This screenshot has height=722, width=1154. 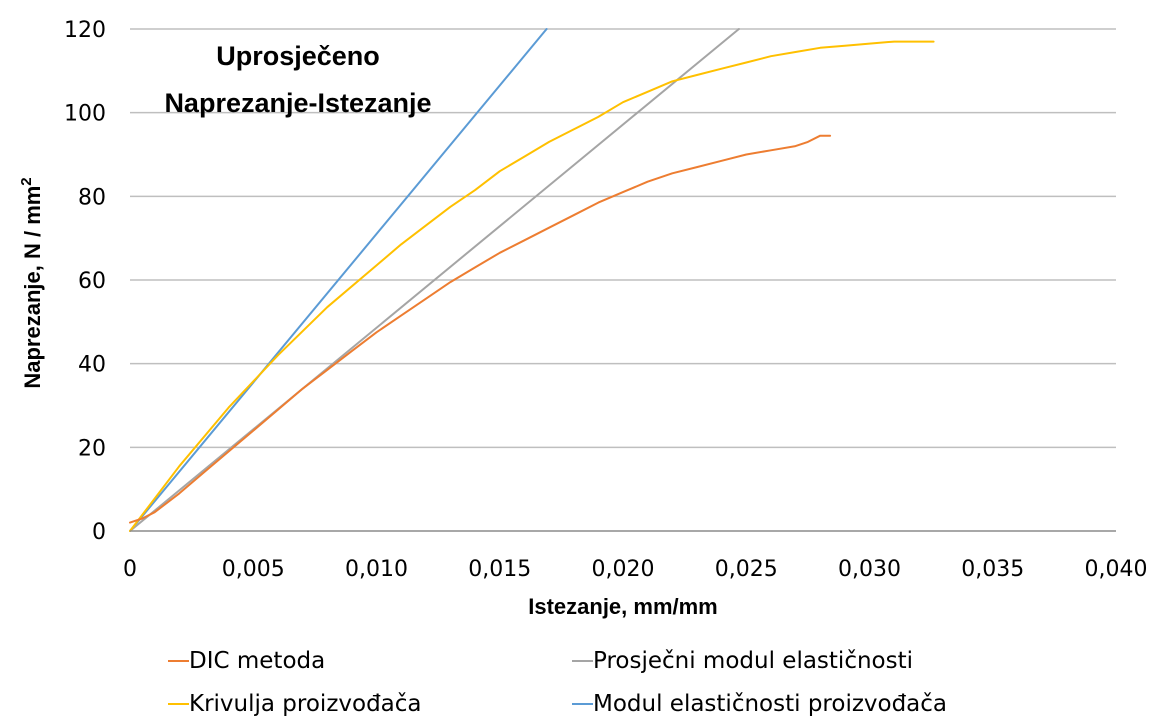 What do you see at coordinates (746, 569) in the screenshot?
I see `x-tick-label-0,025: 0,025` at bounding box center [746, 569].